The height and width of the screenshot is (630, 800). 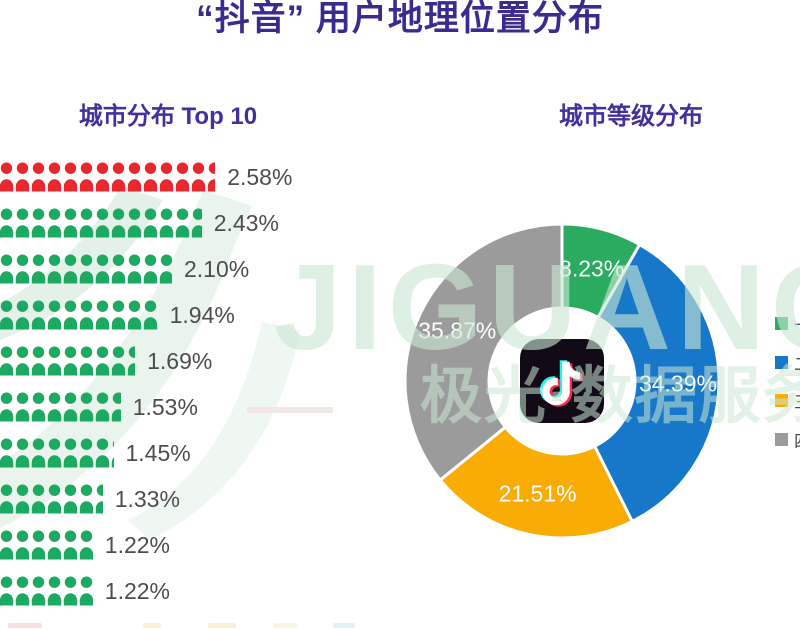 I want to click on pictogram-value-label: 1.22%, so click(x=137, y=591).